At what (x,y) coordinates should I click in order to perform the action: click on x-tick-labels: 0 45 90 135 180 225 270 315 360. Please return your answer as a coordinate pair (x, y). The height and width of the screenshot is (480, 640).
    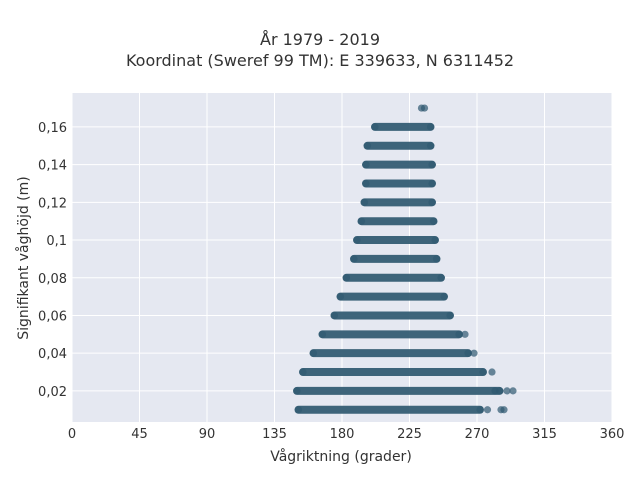
    Looking at the image, I should click on (346, 434).